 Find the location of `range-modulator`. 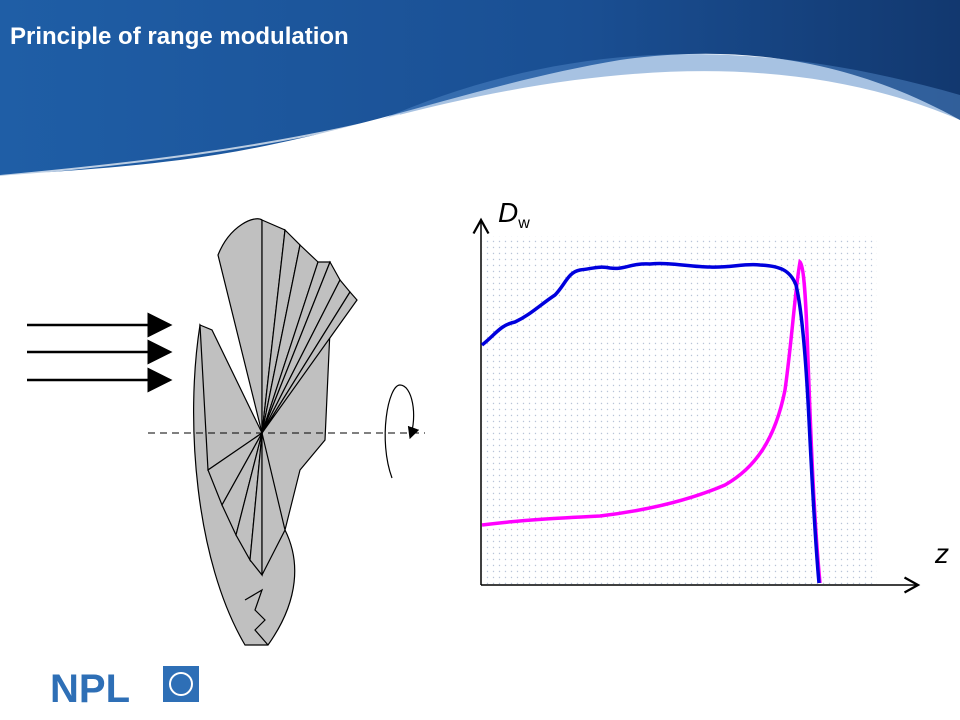

range-modulator is located at coordinates (275, 432).